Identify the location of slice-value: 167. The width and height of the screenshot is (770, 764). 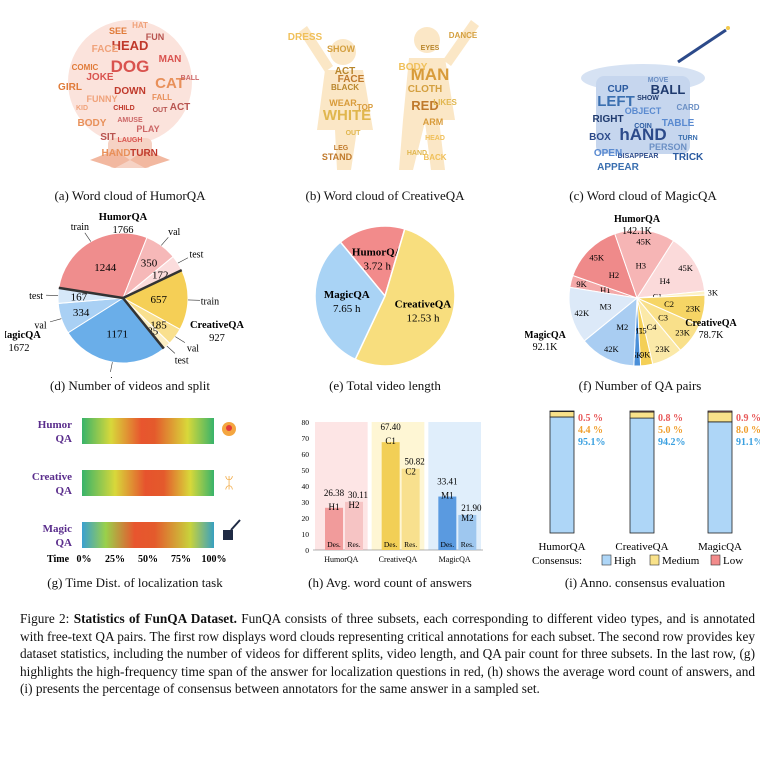
(79, 297).